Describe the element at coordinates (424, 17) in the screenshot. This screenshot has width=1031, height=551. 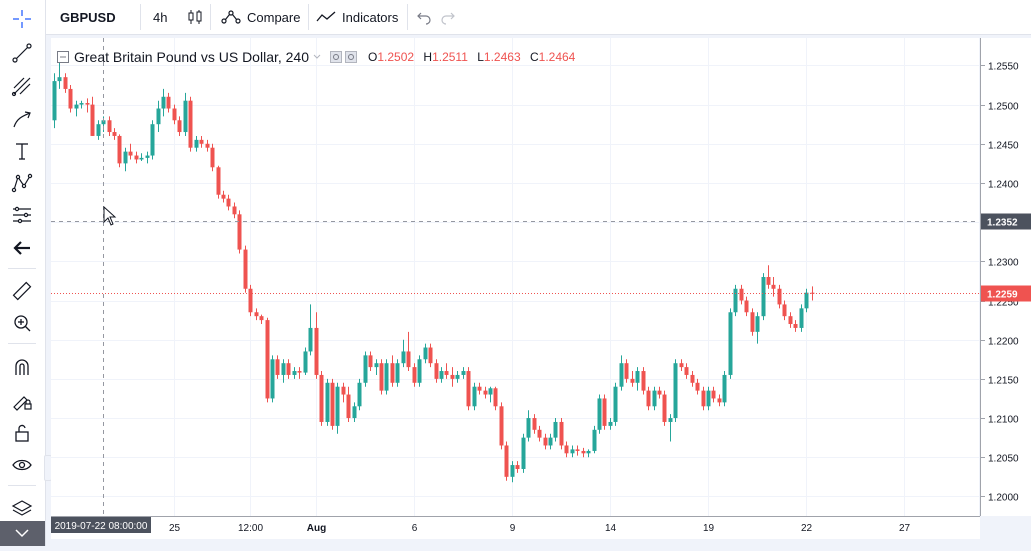
I see `undo-button` at that location.